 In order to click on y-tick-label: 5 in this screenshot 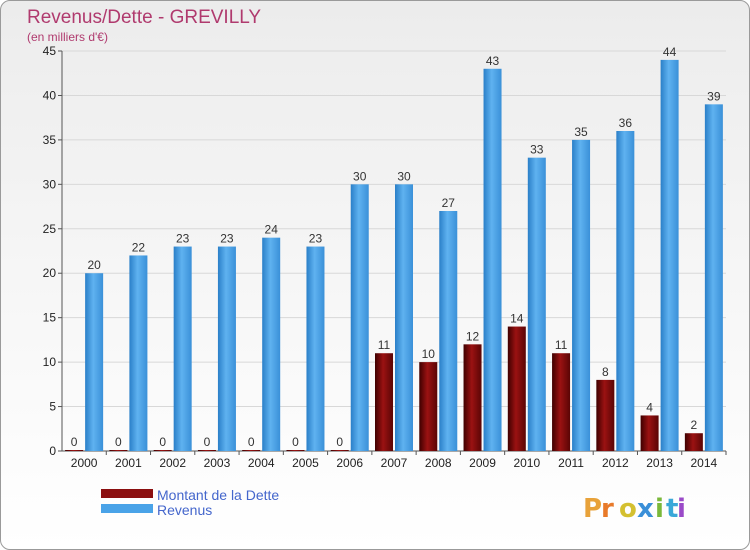, I will do `click(52, 407)`.